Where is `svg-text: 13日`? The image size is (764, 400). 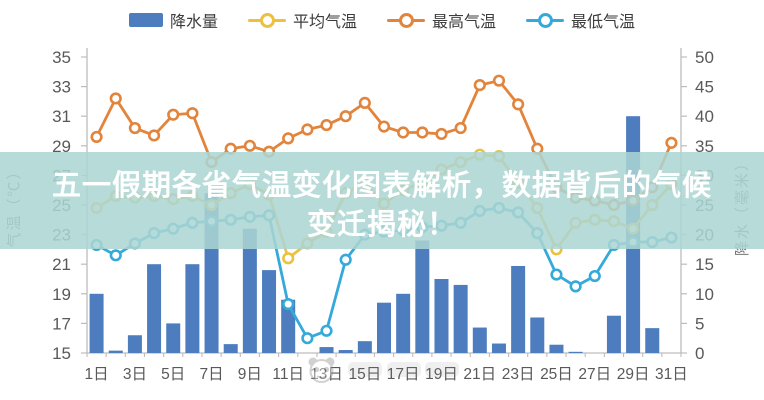 svg-text: 13日 is located at coordinates (326, 374).